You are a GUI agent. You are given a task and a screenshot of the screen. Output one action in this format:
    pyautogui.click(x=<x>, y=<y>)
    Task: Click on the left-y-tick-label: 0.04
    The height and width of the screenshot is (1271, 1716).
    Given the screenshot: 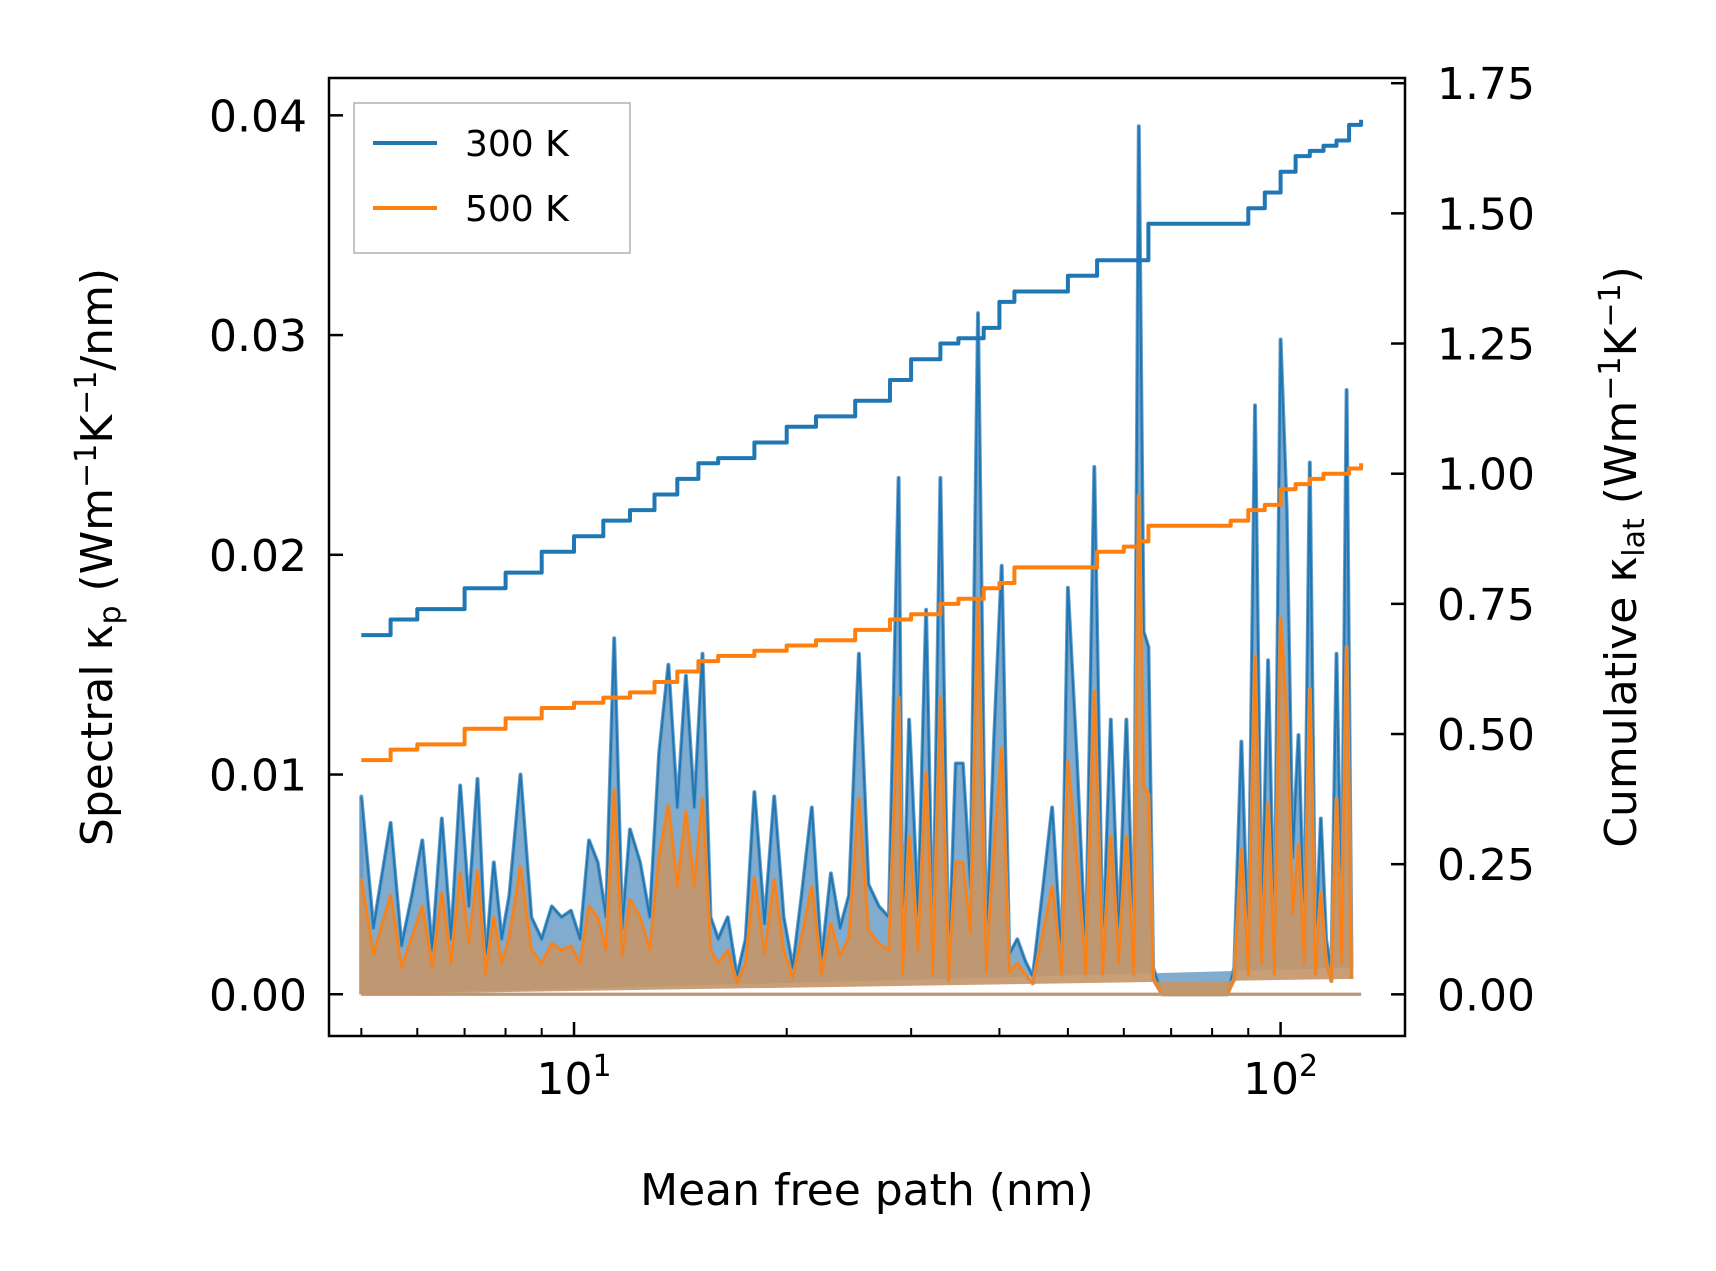 What is the action you would take?
    pyautogui.click(x=258, y=116)
    